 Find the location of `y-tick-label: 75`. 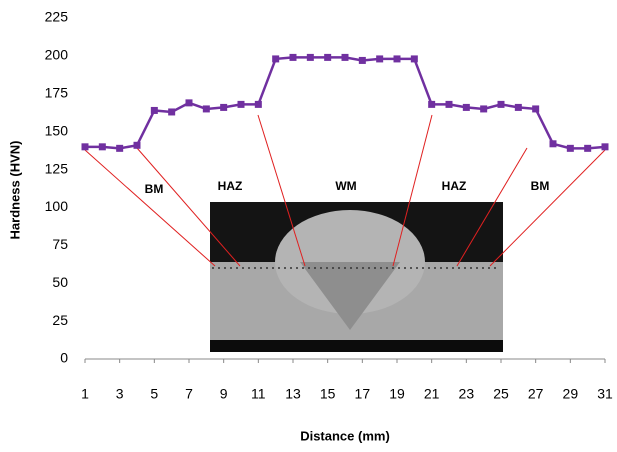

y-tick-label: 75 is located at coordinates (60, 244).